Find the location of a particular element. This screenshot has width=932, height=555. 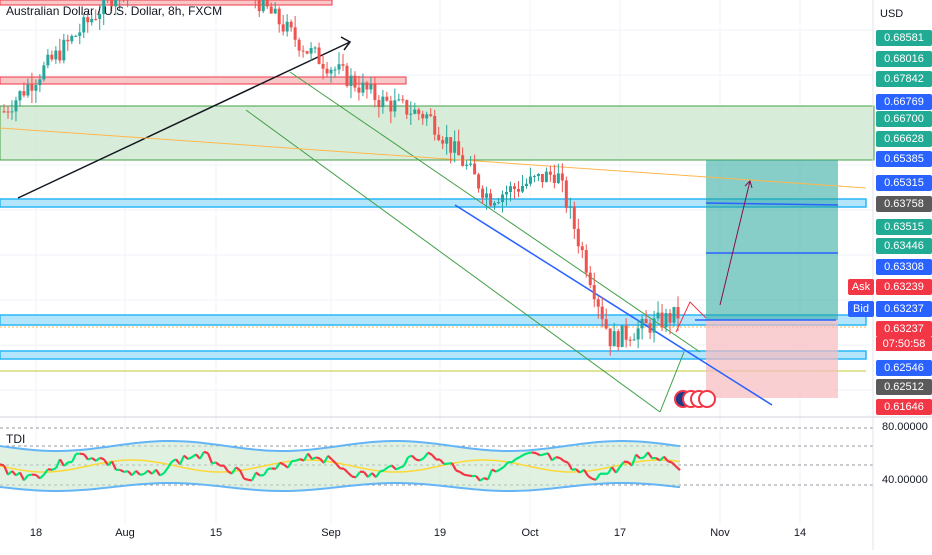

flag-icon is located at coordinates (707, 399).